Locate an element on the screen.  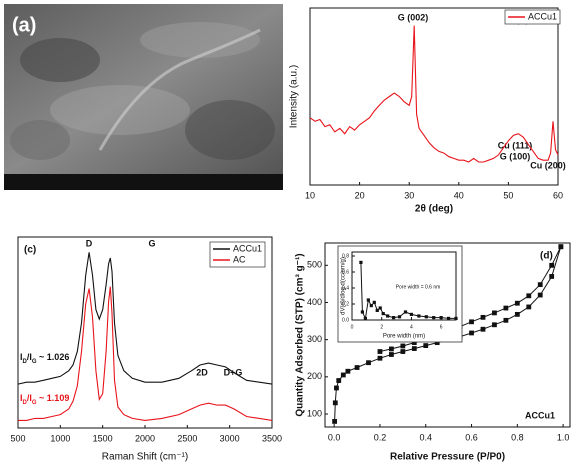
x-tick-label: 0 is located at coordinates (352, 327).